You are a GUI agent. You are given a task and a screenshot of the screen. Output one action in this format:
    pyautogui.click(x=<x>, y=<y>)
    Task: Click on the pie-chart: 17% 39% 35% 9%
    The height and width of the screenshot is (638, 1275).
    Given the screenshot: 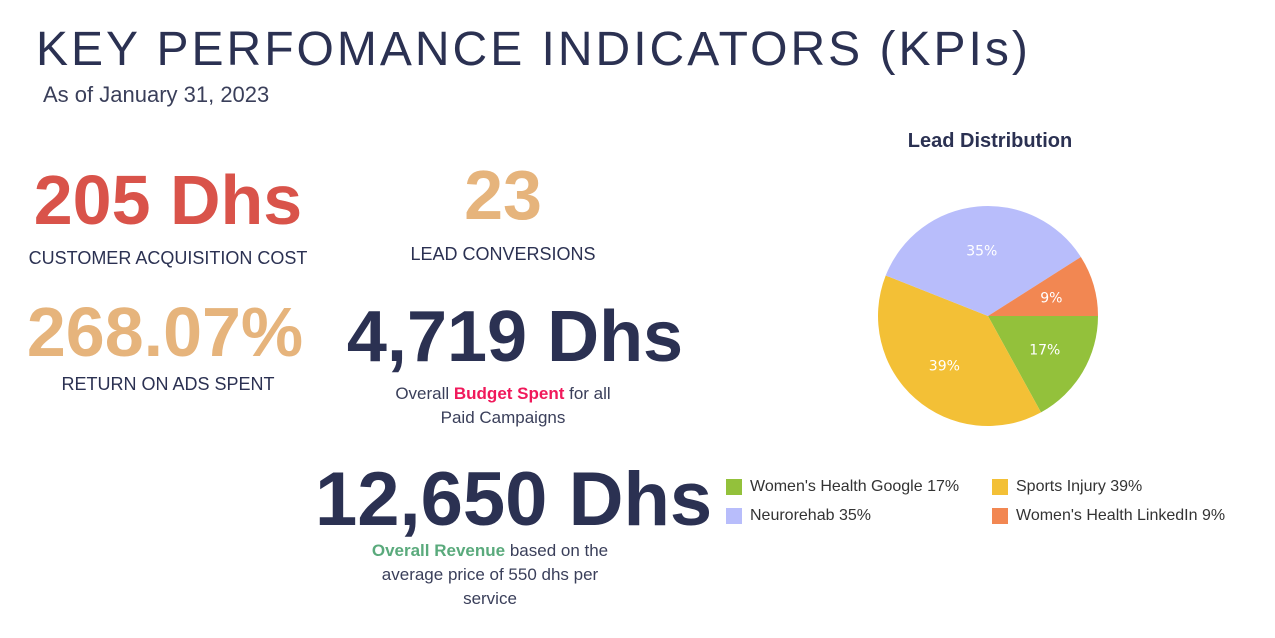 What is the action you would take?
    pyautogui.click(x=988, y=316)
    